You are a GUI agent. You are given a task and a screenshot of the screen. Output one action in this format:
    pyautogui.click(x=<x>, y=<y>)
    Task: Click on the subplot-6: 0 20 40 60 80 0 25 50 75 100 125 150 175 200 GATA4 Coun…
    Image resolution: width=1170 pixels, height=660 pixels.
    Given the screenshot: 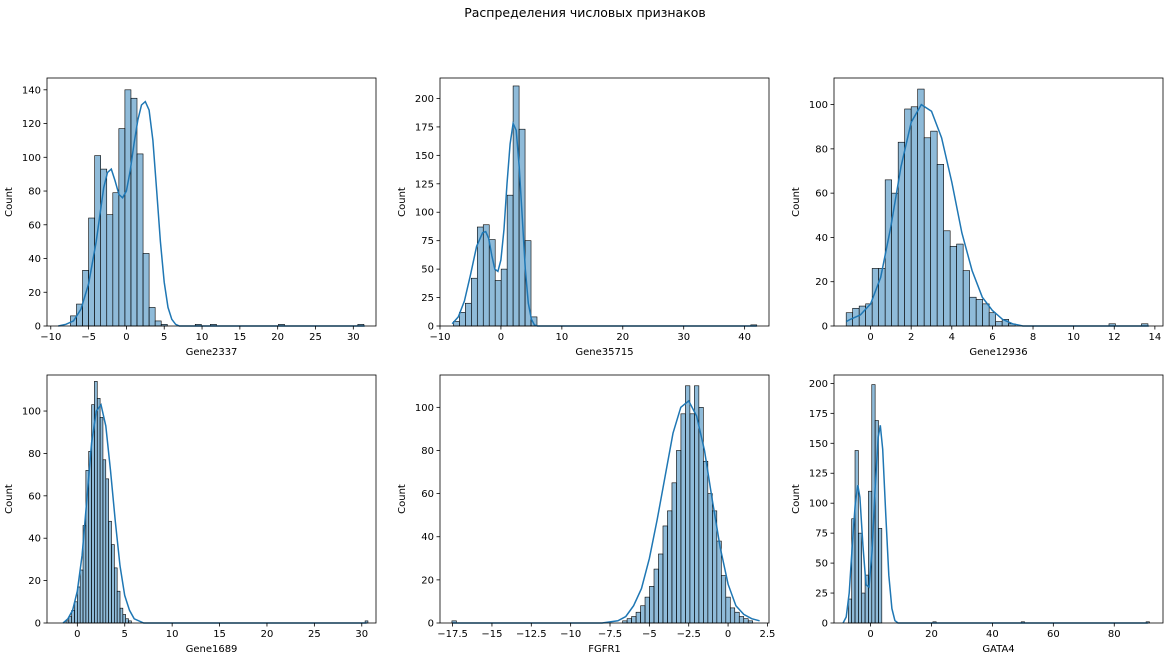 What is the action you would take?
    pyautogui.click(x=977, y=514)
    